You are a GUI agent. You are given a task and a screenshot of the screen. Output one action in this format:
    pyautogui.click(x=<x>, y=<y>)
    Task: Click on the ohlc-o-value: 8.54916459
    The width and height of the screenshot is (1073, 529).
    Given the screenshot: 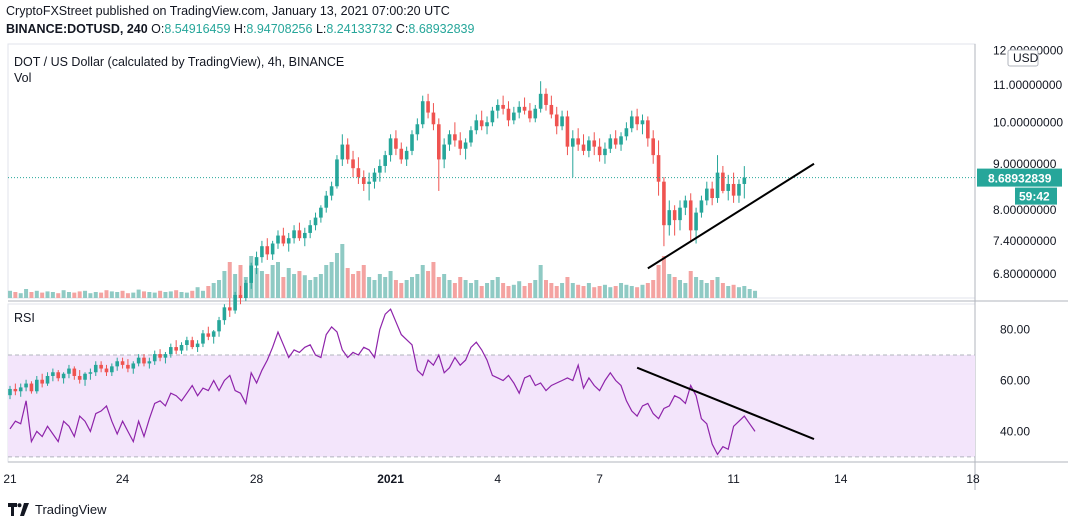 What is the action you would take?
    pyautogui.click(x=197, y=29)
    